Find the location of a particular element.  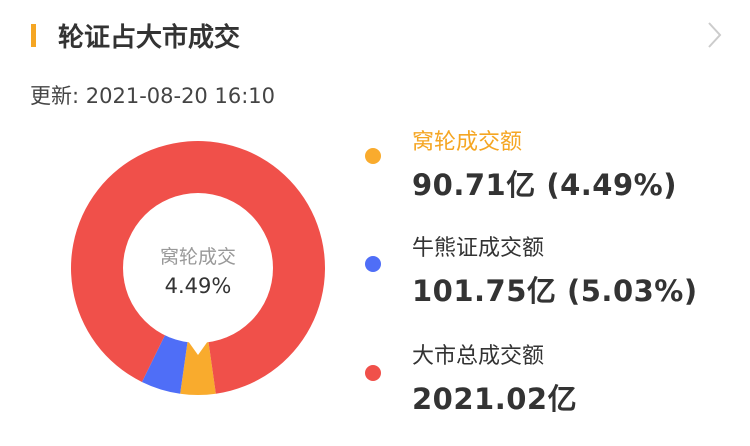

donut-hole is located at coordinates (198, 268).